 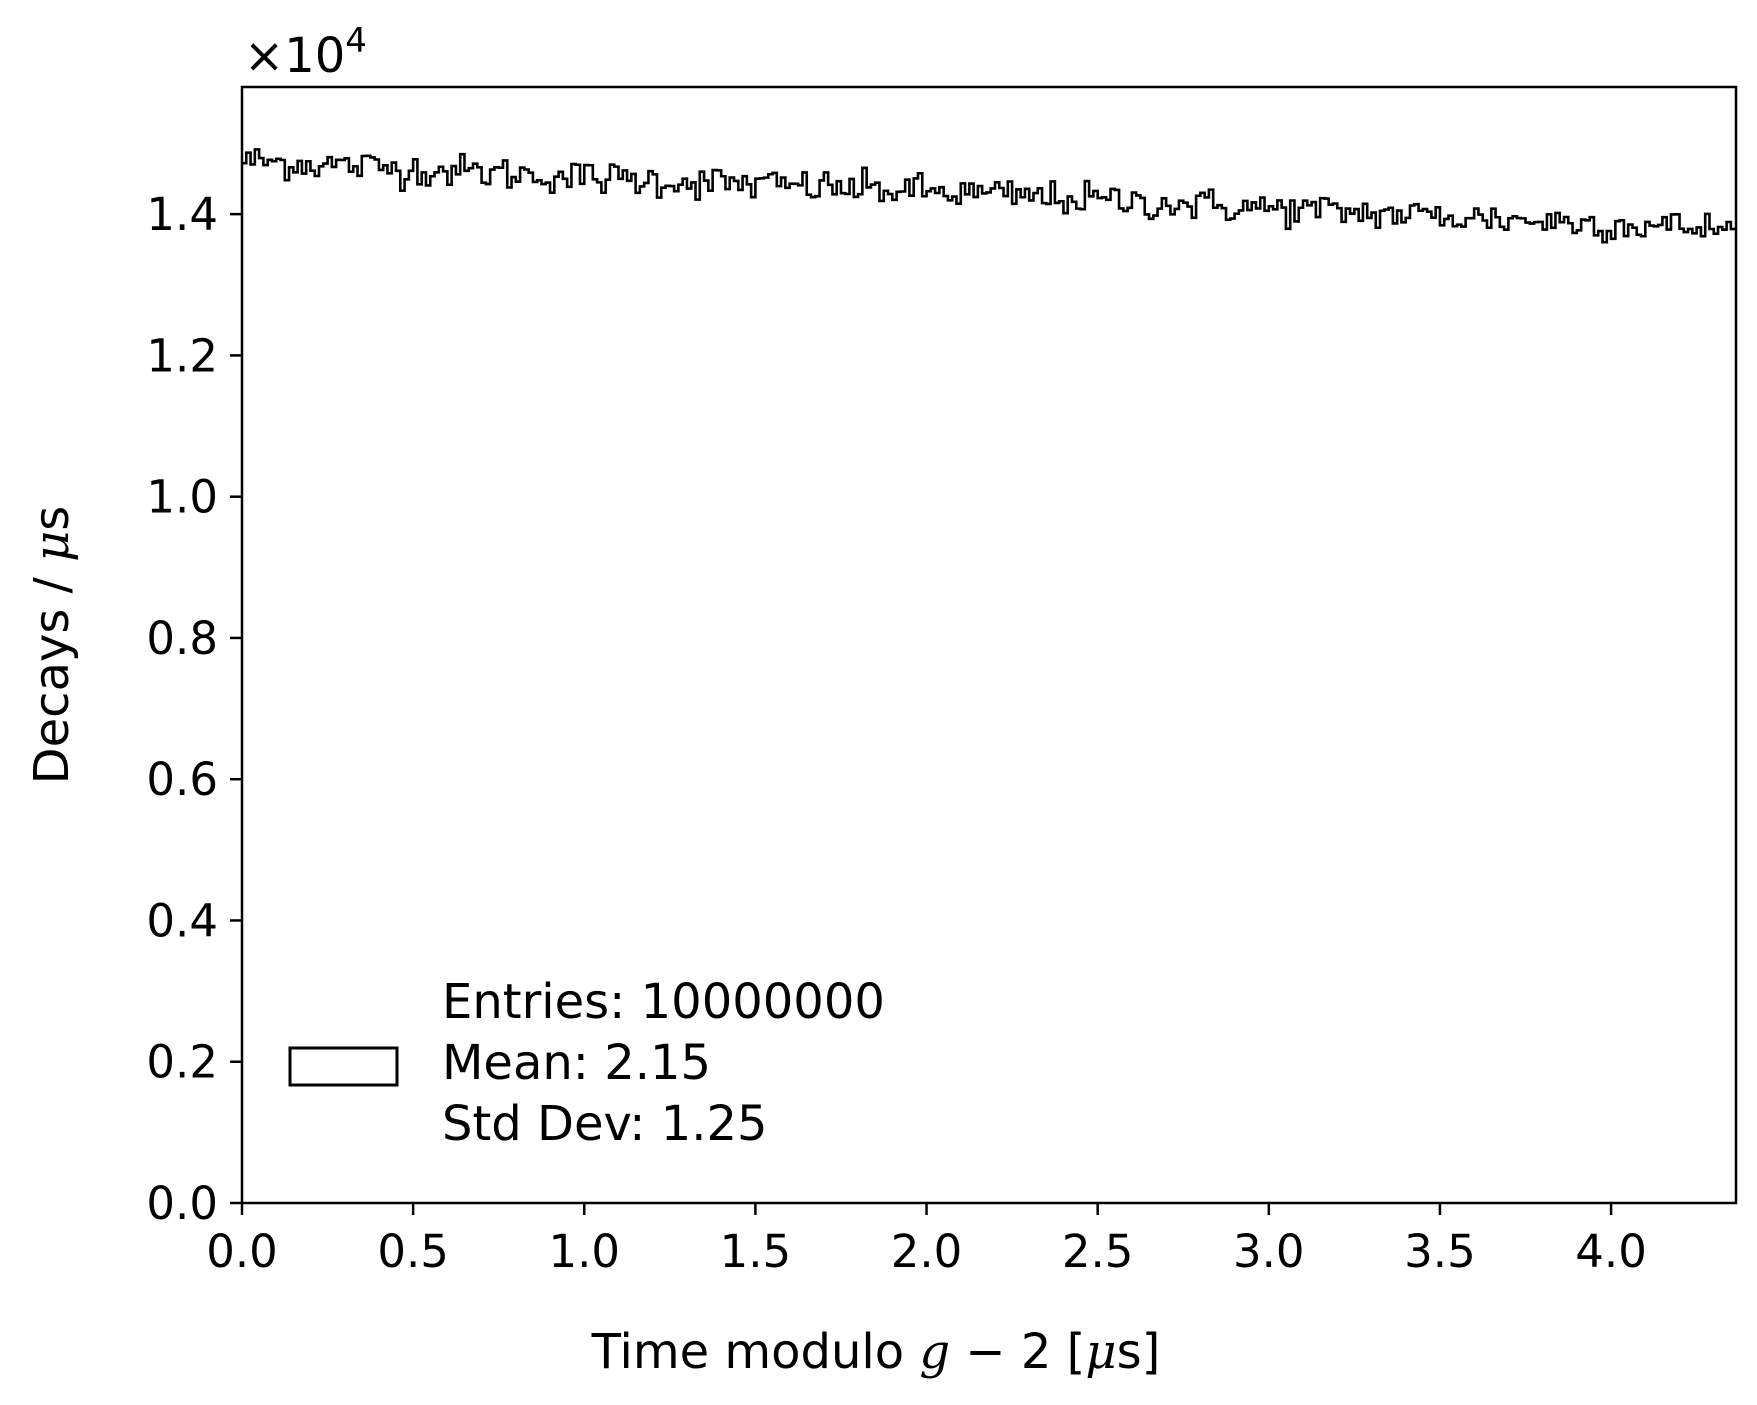 I want to click on legend-mean: Mean: 2.15, so click(x=576, y=1063).